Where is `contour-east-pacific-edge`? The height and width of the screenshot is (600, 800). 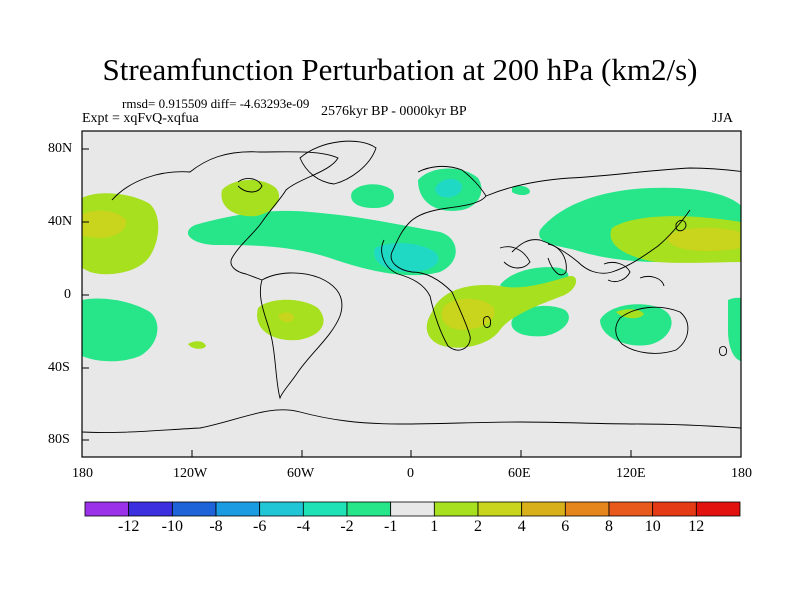 contour-east-pacific-edge is located at coordinates (734, 329).